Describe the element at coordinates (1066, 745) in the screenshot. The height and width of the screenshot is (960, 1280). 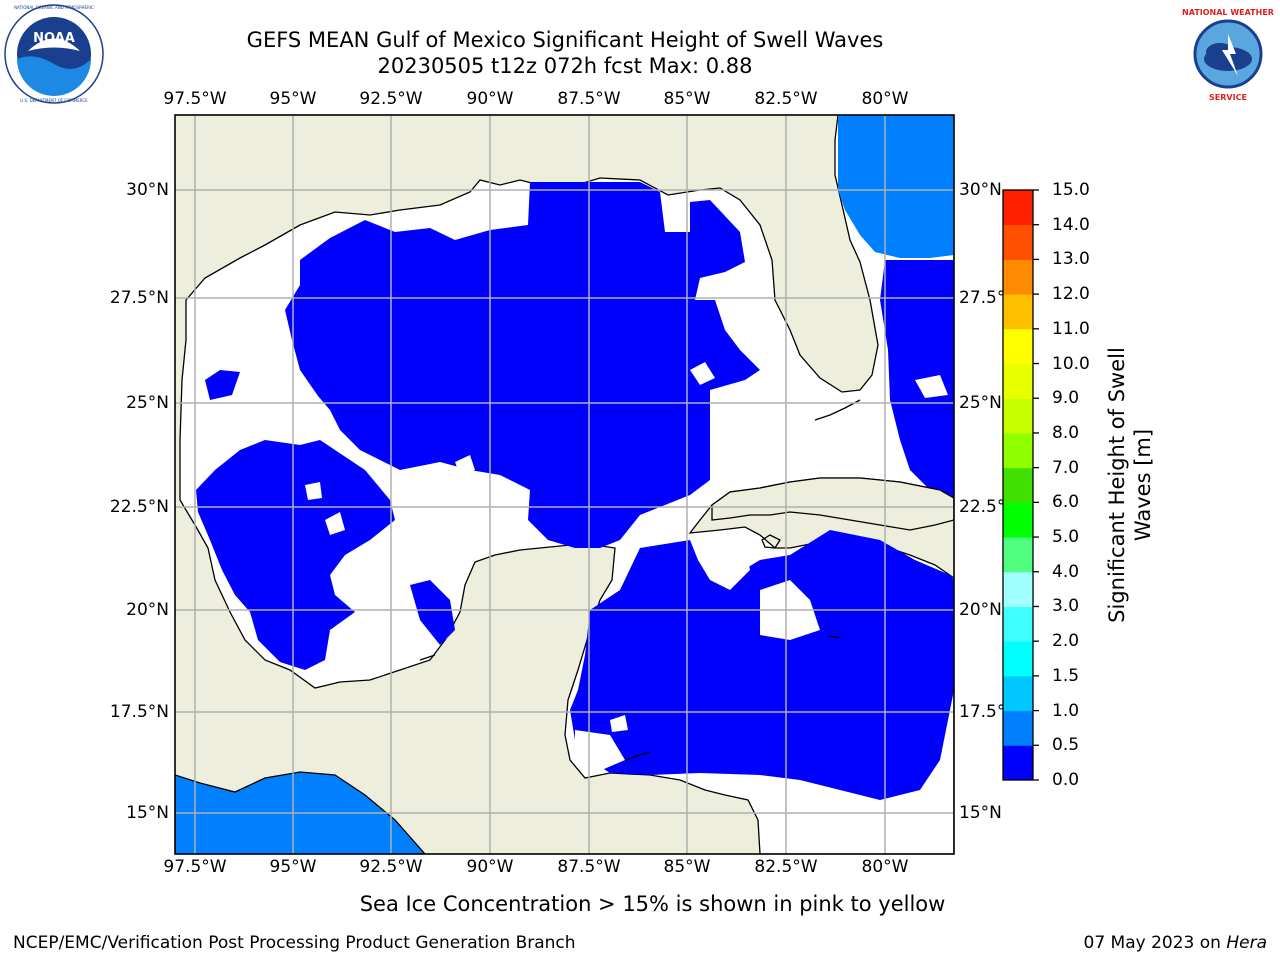
I see `colorbar-tick-label: 0.5` at that location.